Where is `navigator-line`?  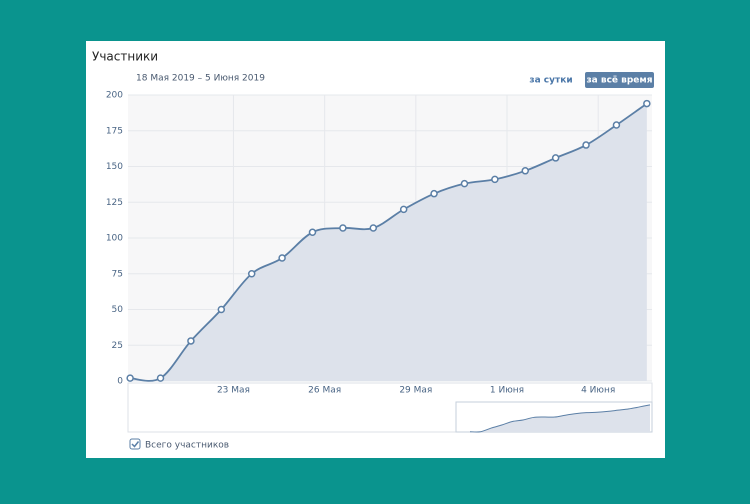
navigator-line is located at coordinates (560, 418).